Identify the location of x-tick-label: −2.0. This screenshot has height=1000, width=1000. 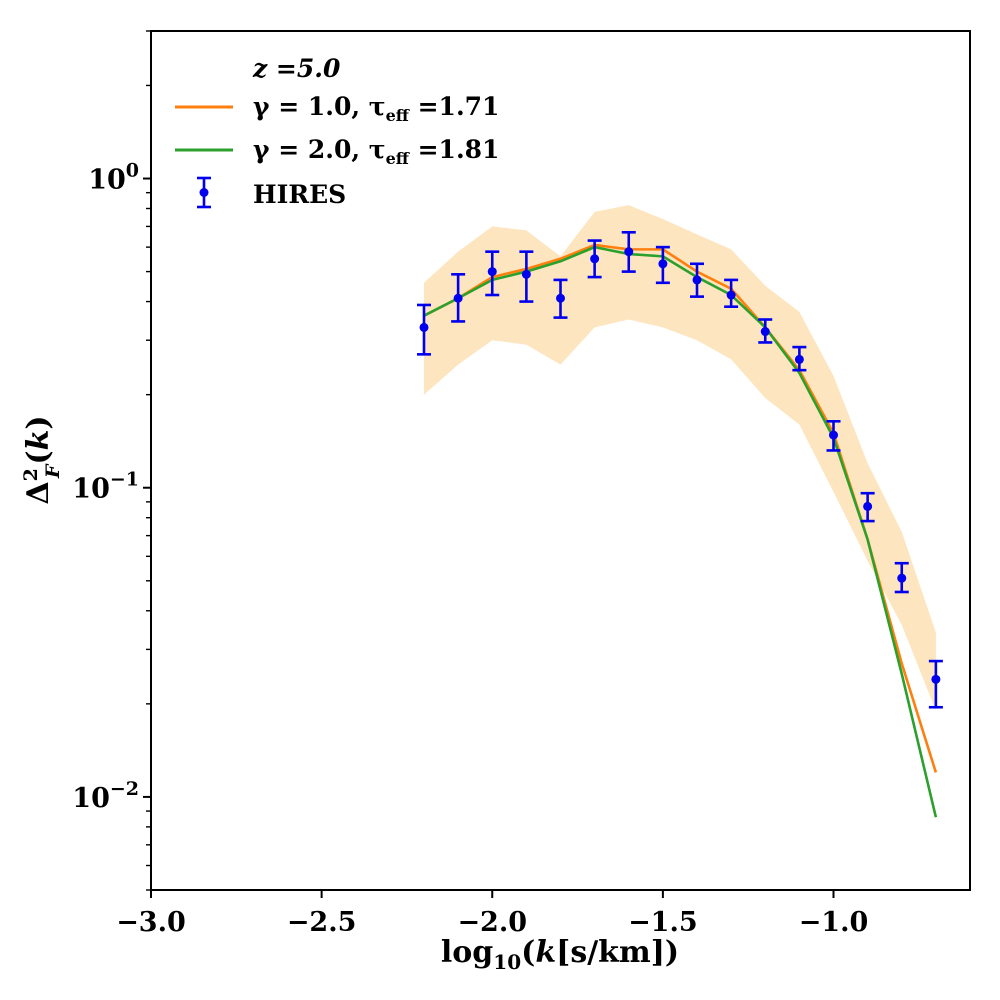
(492, 922).